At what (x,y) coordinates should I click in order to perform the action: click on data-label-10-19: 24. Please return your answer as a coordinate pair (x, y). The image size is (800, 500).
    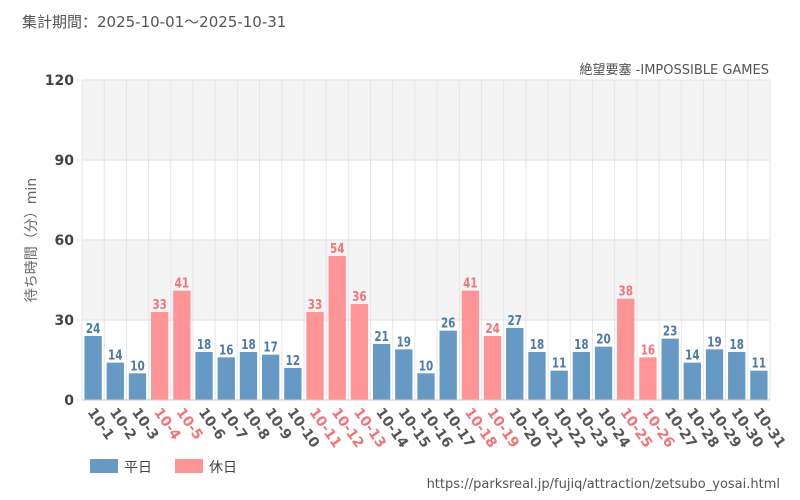
    Looking at the image, I should click on (492, 328).